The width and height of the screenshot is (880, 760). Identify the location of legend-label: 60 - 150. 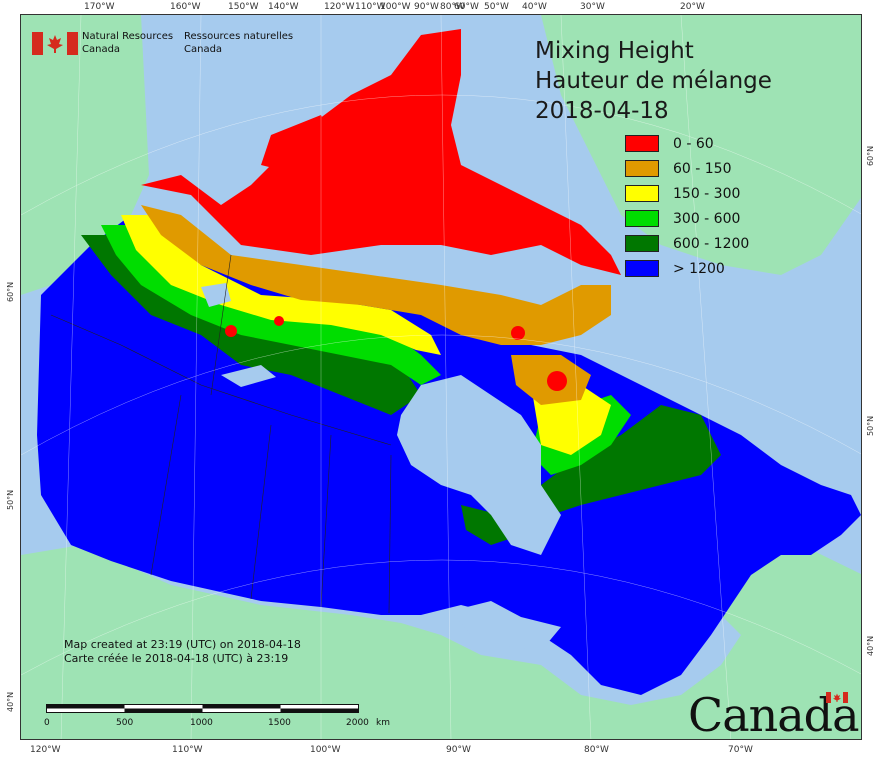
(702, 168).